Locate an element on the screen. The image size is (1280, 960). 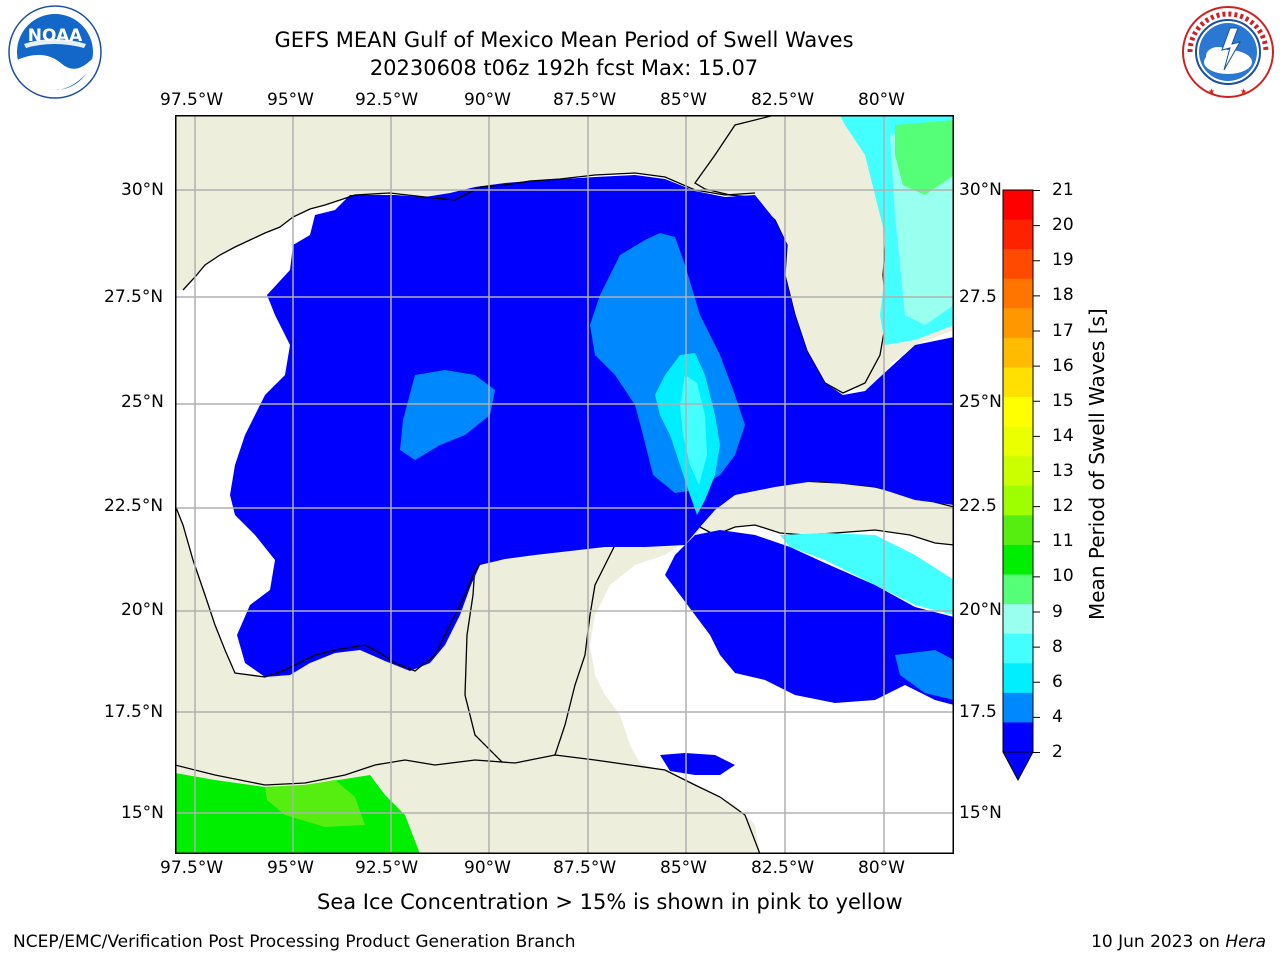
noaa-logo-text: NOAA is located at coordinates (55, 36).